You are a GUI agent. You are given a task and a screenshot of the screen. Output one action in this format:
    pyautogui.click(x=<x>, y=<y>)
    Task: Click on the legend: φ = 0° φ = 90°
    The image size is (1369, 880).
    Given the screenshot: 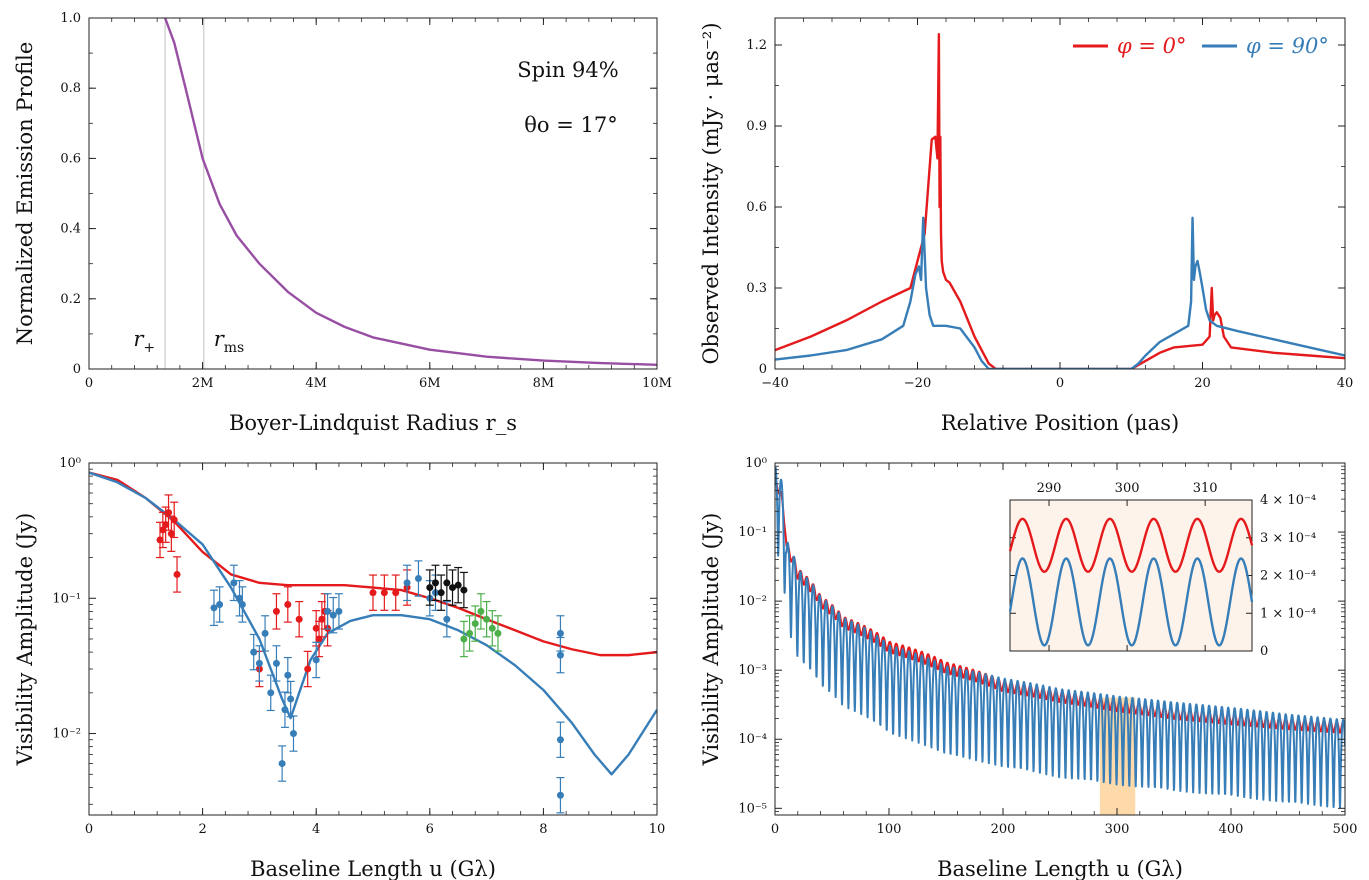 What is the action you would take?
    pyautogui.click(x=1201, y=46)
    